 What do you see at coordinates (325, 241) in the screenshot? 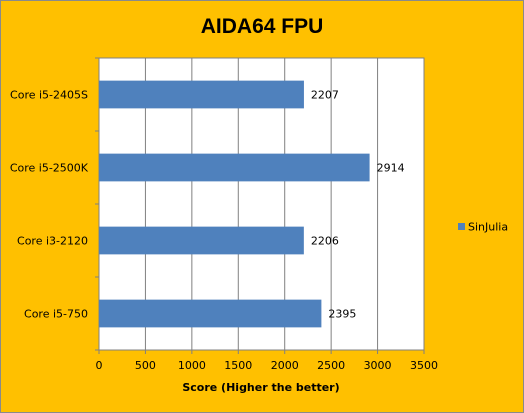
I see `data-label: 2206` at bounding box center [325, 241].